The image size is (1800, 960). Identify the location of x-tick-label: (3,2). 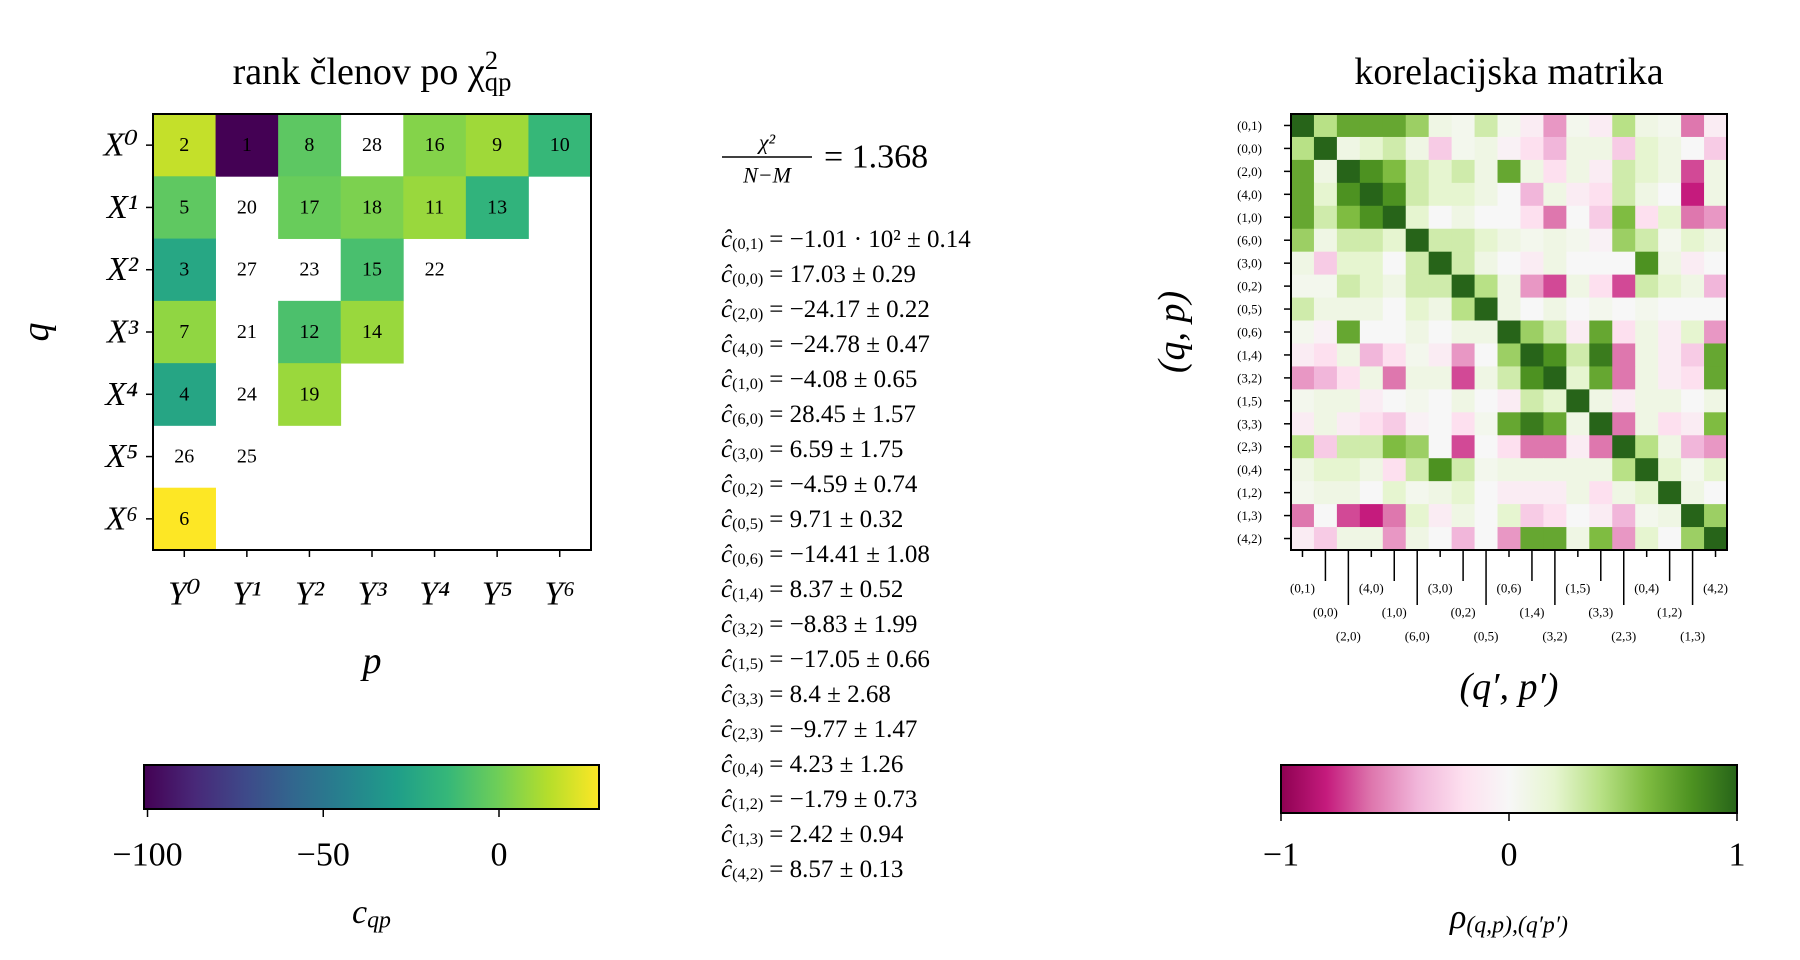
(1554, 636).